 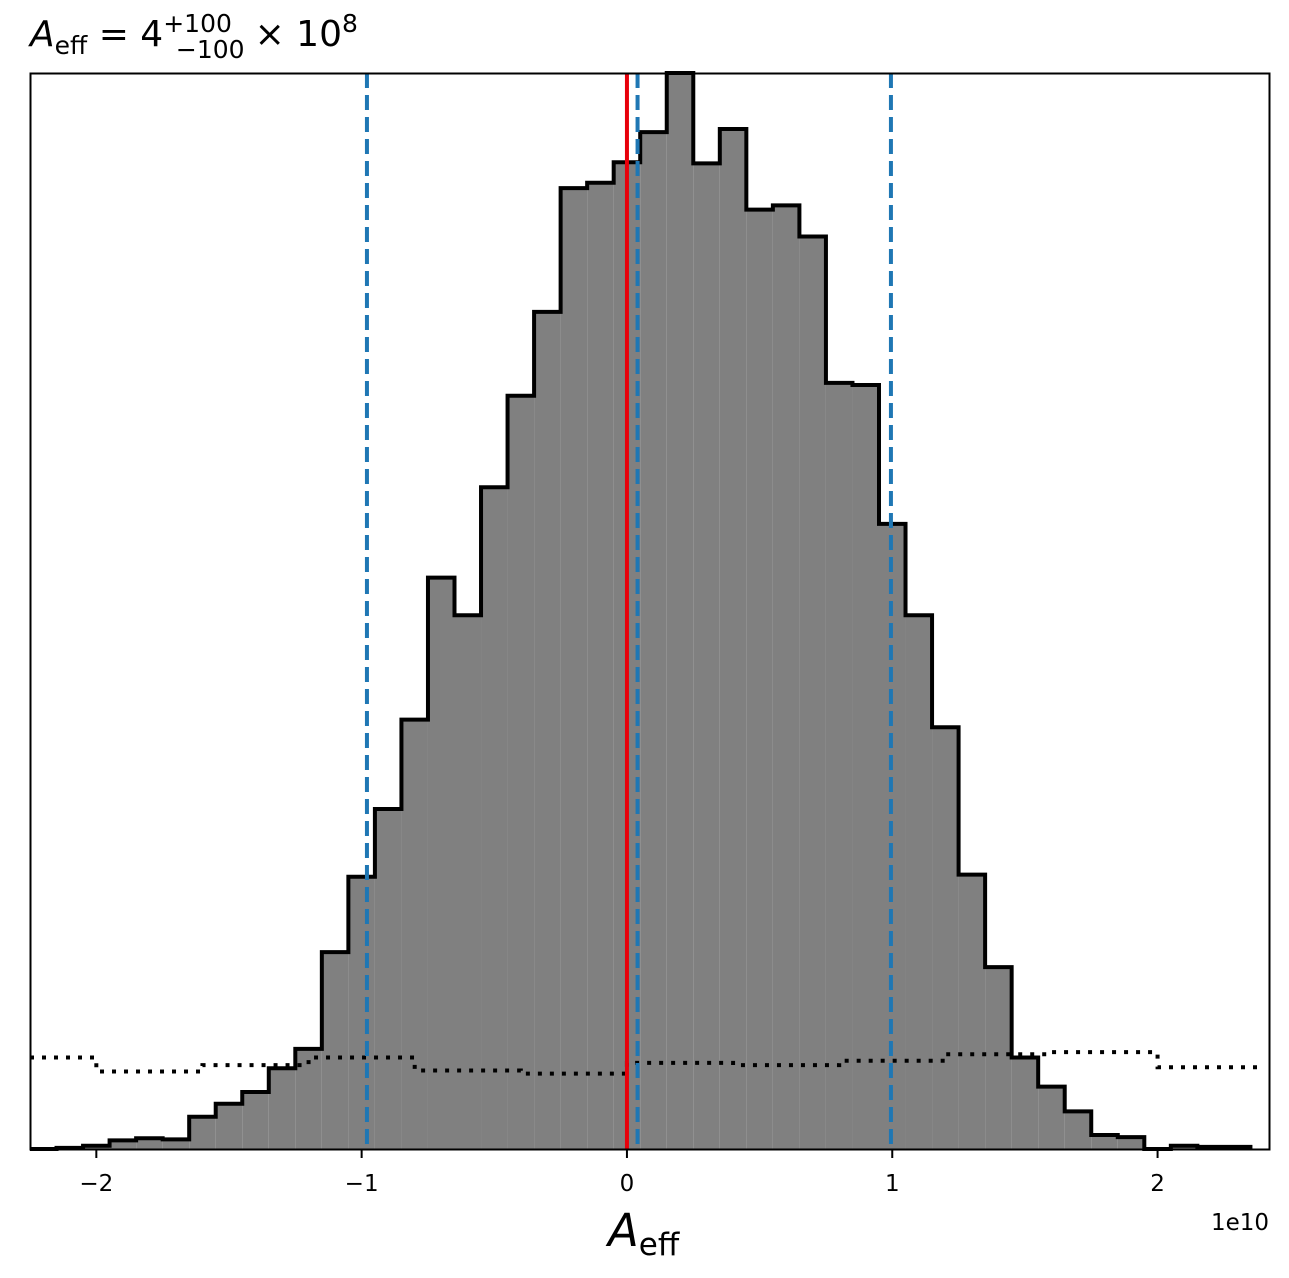 What do you see at coordinates (210, 49) in the screenshot?
I see `title-lower-error: −100` at bounding box center [210, 49].